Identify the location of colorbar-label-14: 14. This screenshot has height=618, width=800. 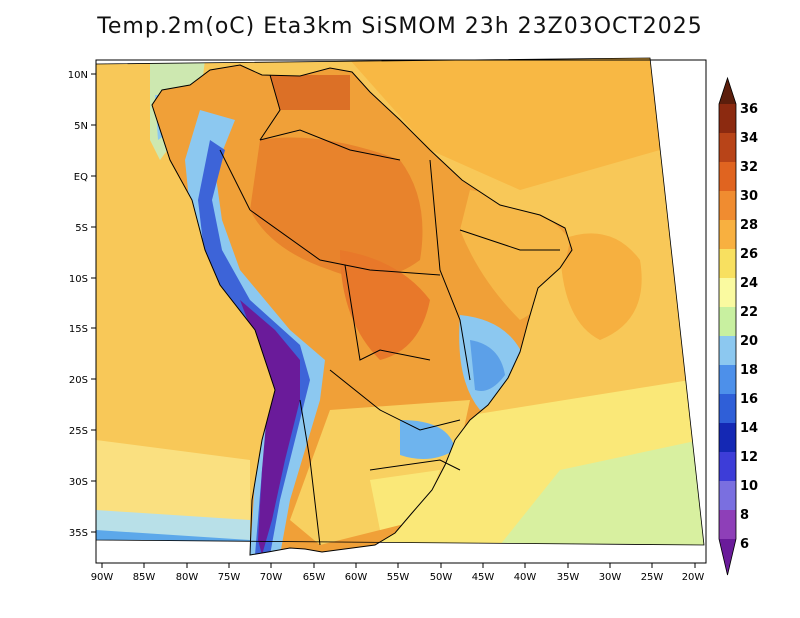
(749, 428).